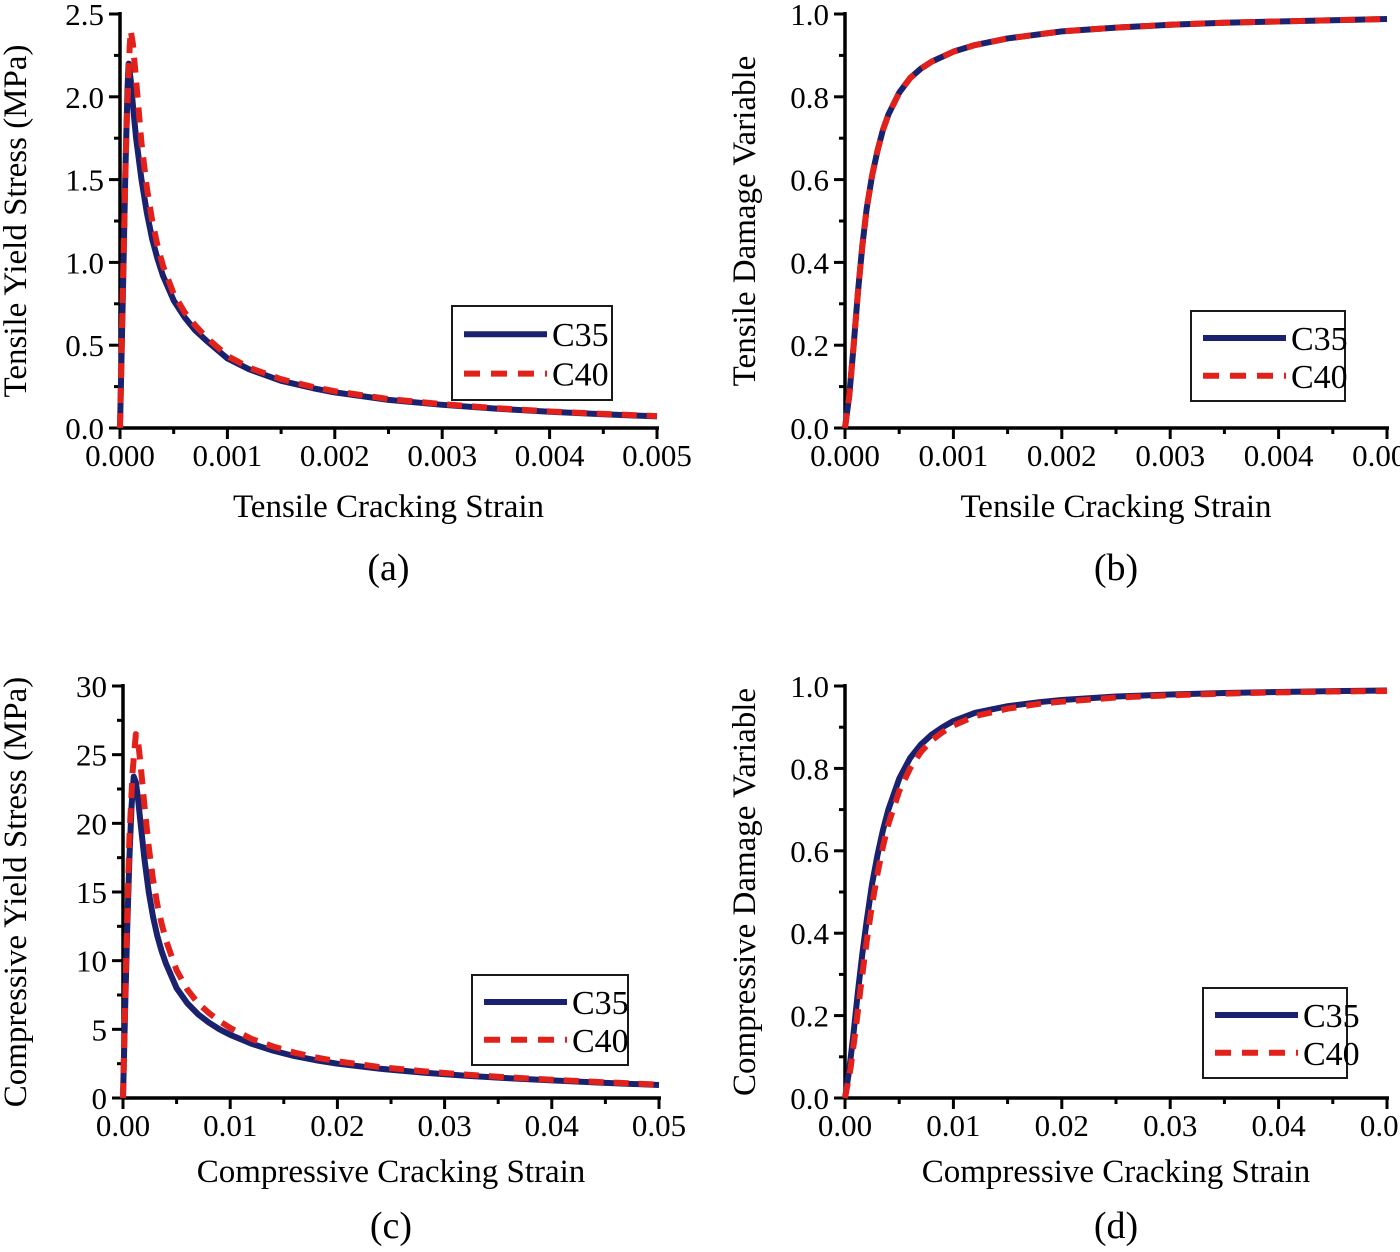 This screenshot has height=1252, width=1400. Describe the element at coordinates (745, 221) in the screenshot. I see `y-axis-title: Tensile Damage Variable` at that location.